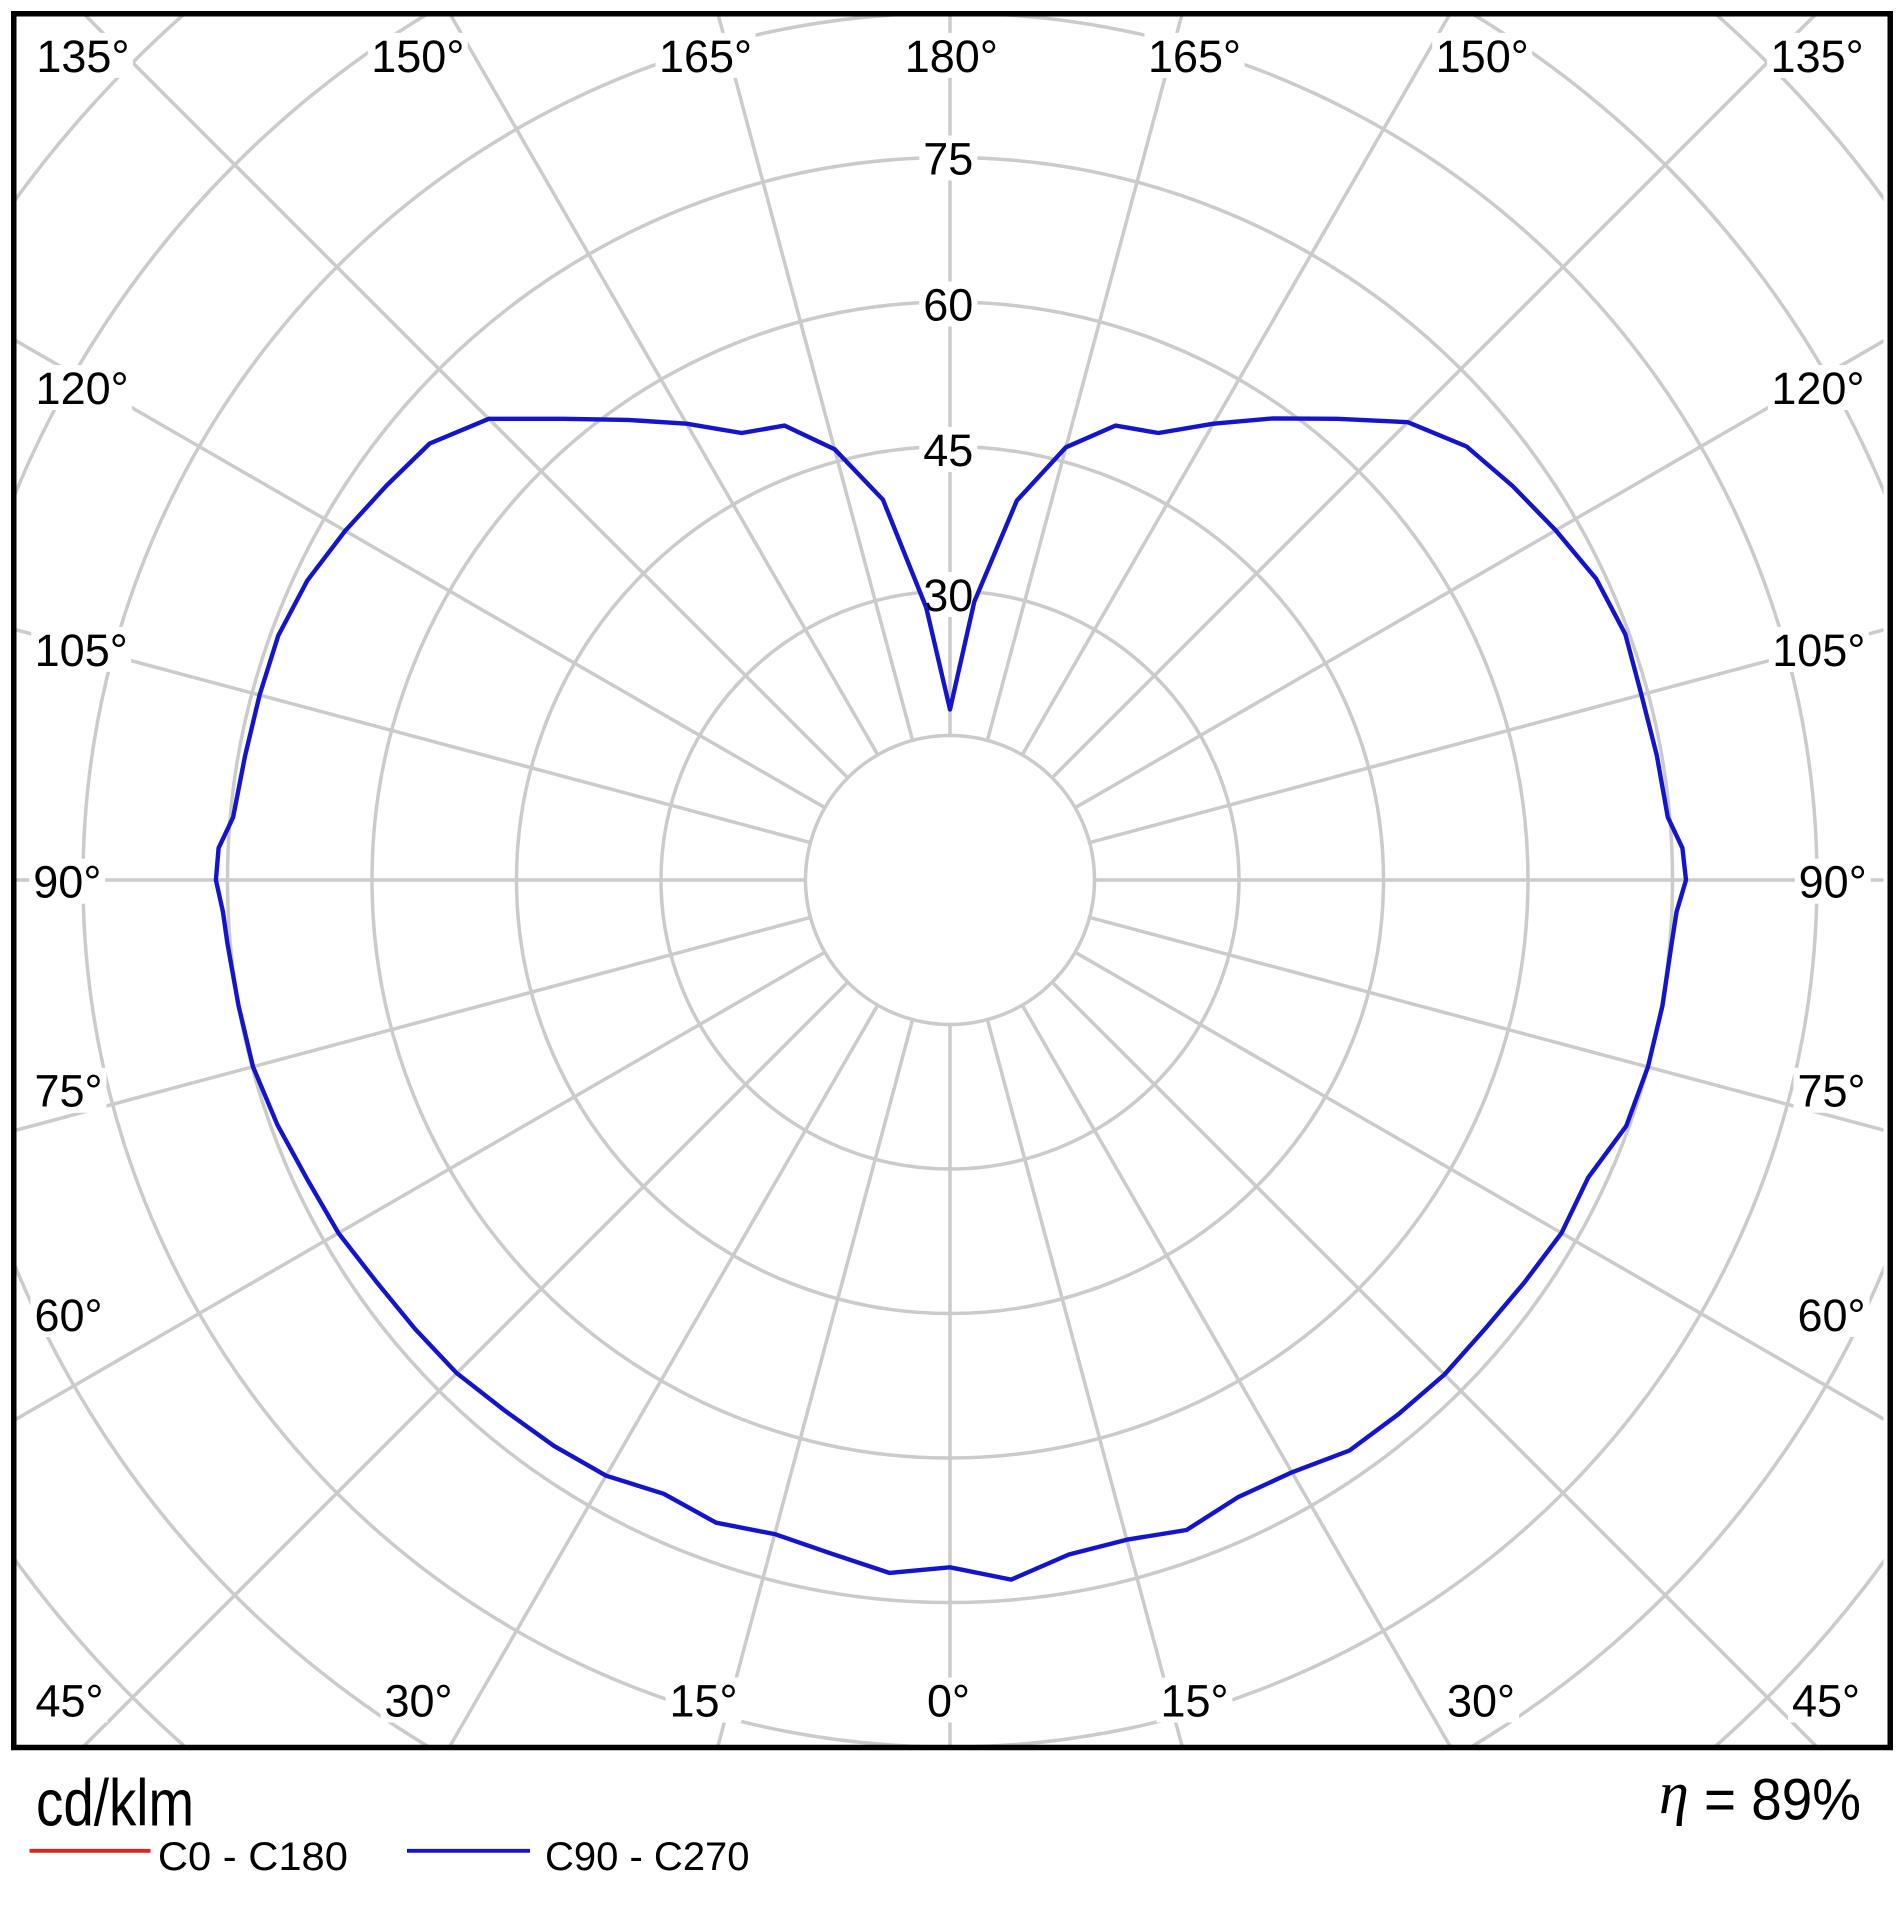 This screenshot has height=1905, width=1900. What do you see at coordinates (253, 1857) in the screenshot?
I see `svg-text: C0 - C180` at bounding box center [253, 1857].